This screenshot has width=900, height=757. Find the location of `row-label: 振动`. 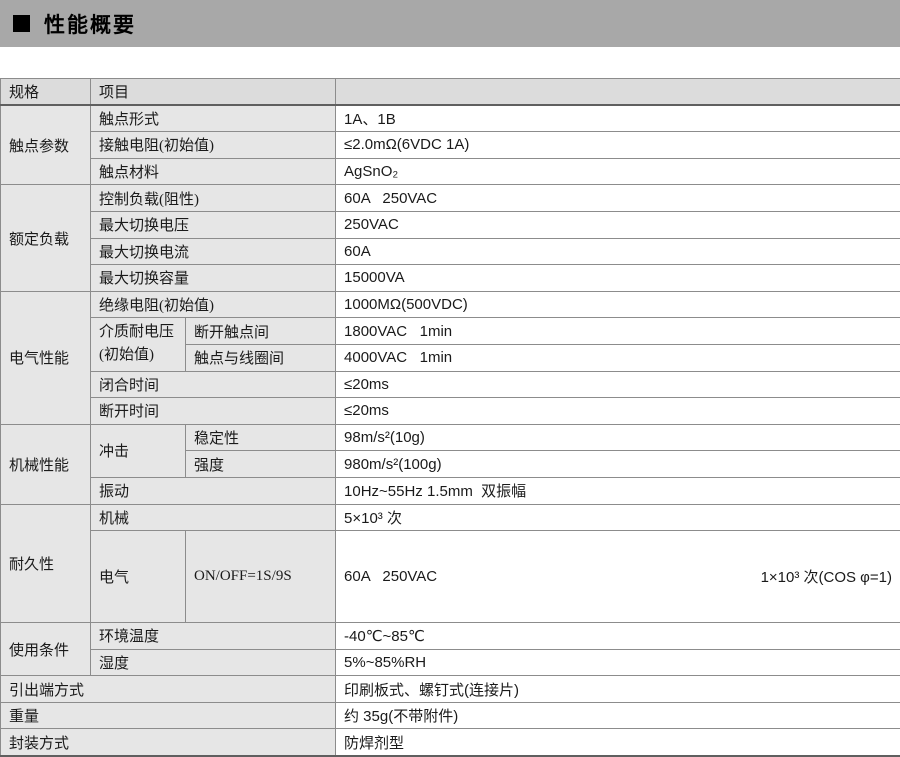

row-label: 振动 is located at coordinates (213, 490).